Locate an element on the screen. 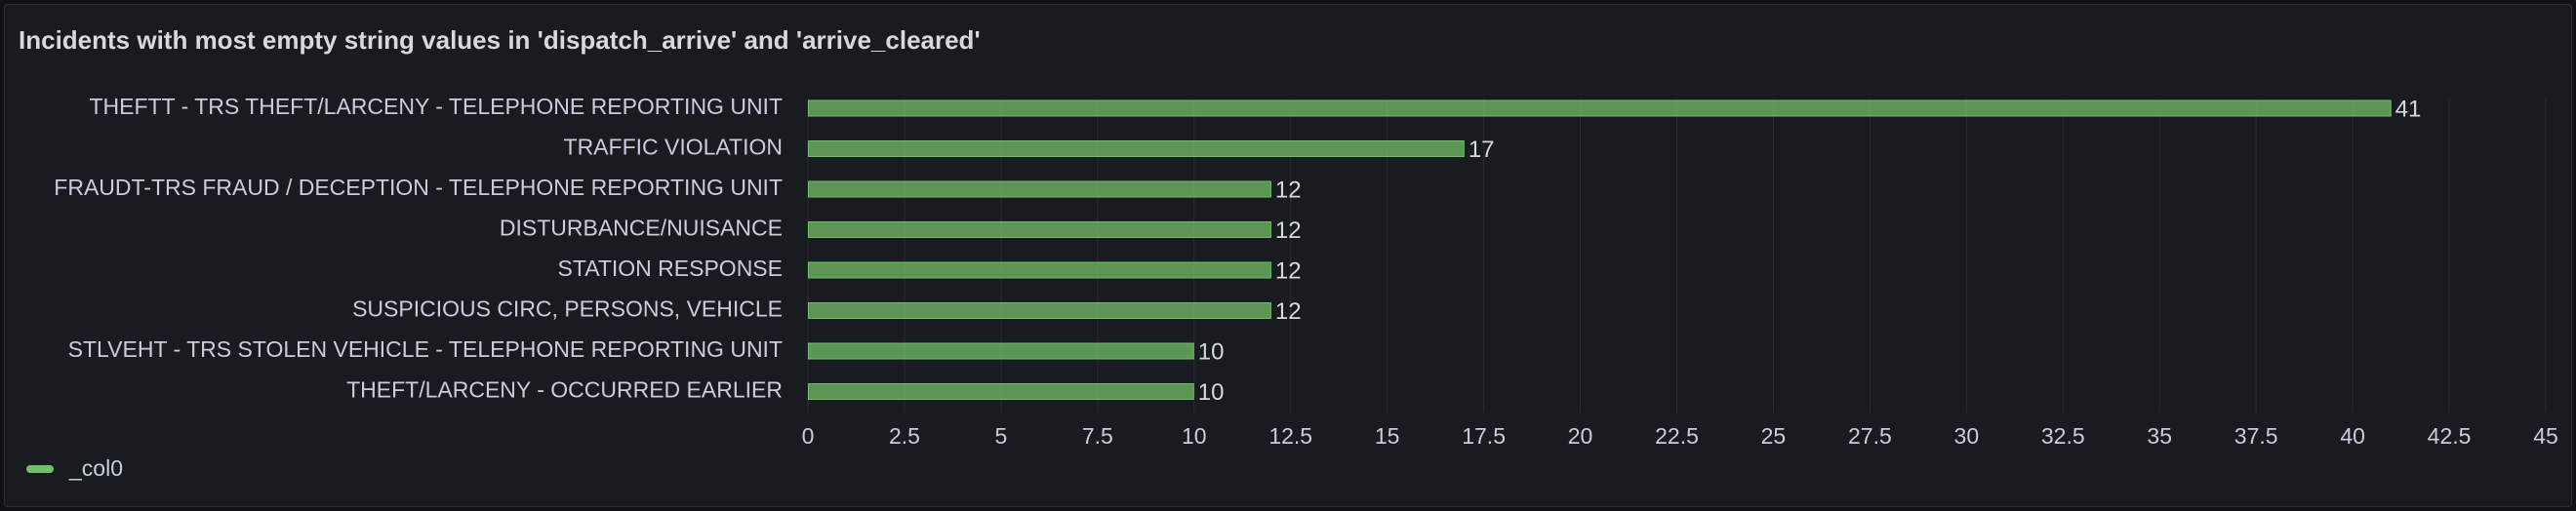  x-tick-label: 12.5 is located at coordinates (1290, 436).